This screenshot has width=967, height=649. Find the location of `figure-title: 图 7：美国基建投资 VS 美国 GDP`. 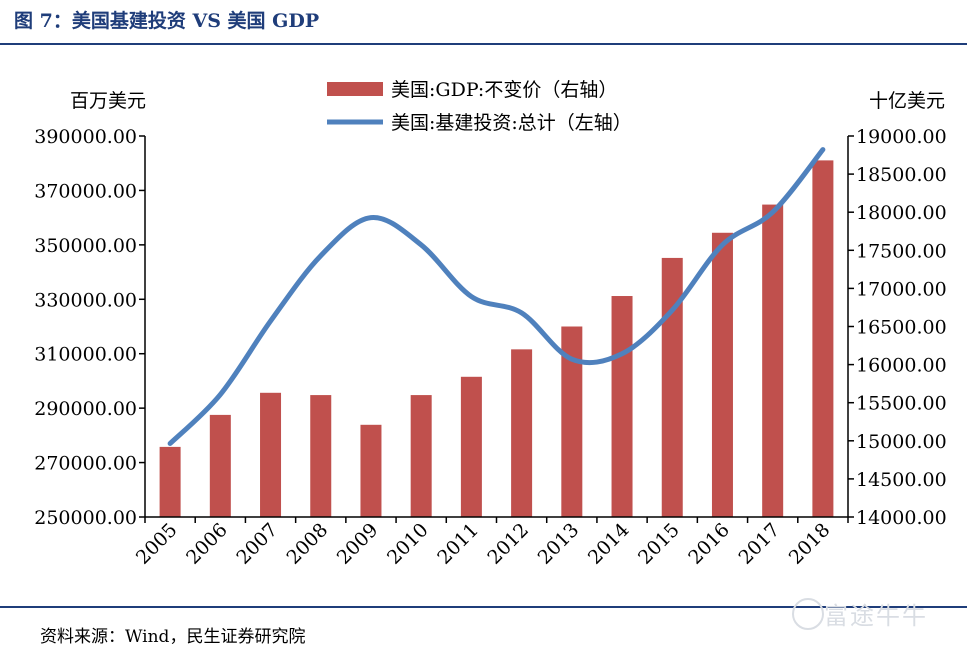

figure-title: 图 7：美国基建投资 VS 美国 GDP is located at coordinates (167, 21).